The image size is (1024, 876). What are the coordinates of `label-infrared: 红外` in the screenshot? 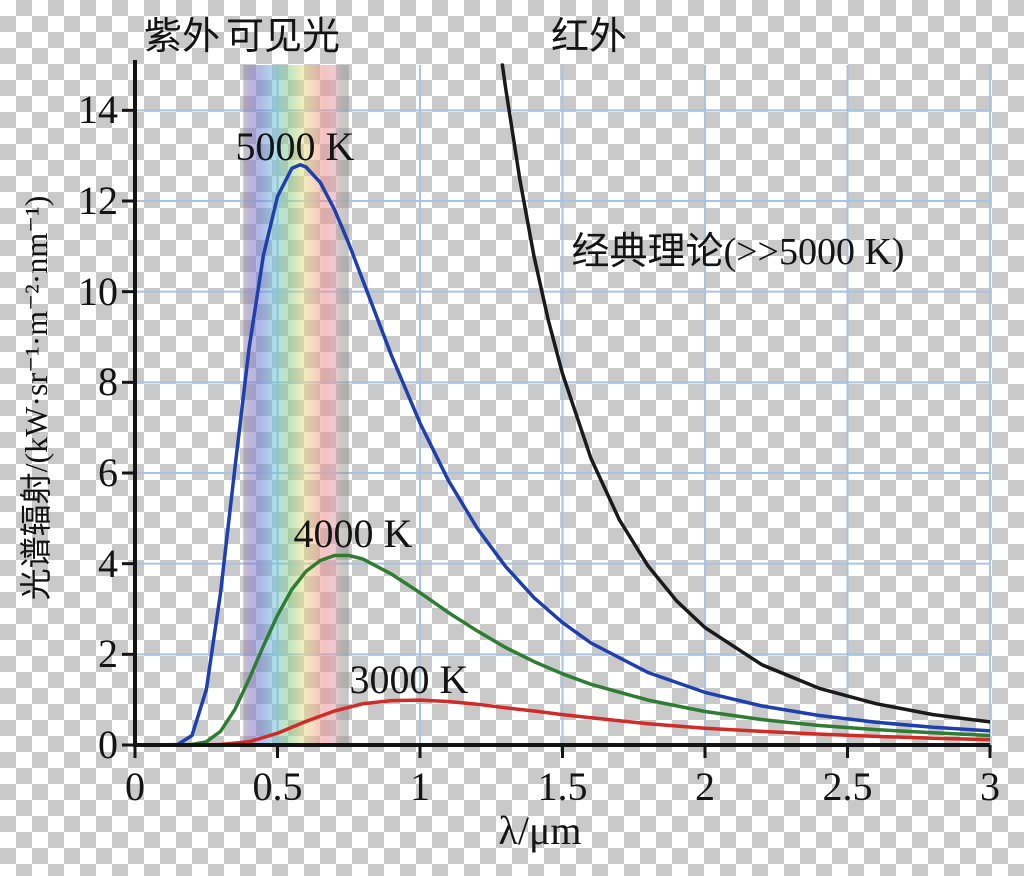 It's located at (589, 37).